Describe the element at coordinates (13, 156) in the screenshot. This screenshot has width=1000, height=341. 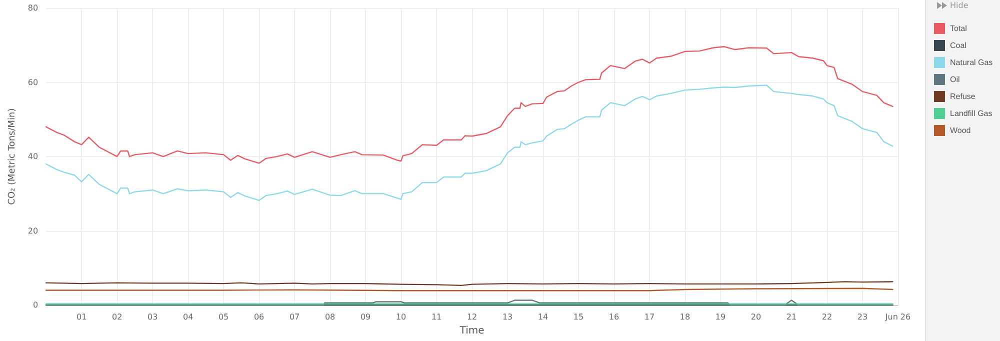
I see `y-axis-title: CO₂ (Metric Tons/Min)` at that location.